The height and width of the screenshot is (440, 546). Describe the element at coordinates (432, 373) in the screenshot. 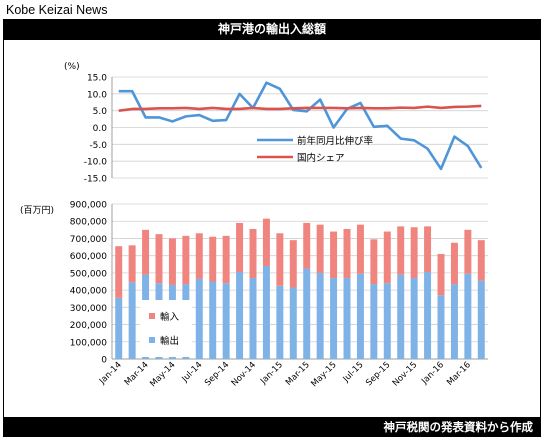

I see `bar-x-tick-label: Jan-16` at that location.